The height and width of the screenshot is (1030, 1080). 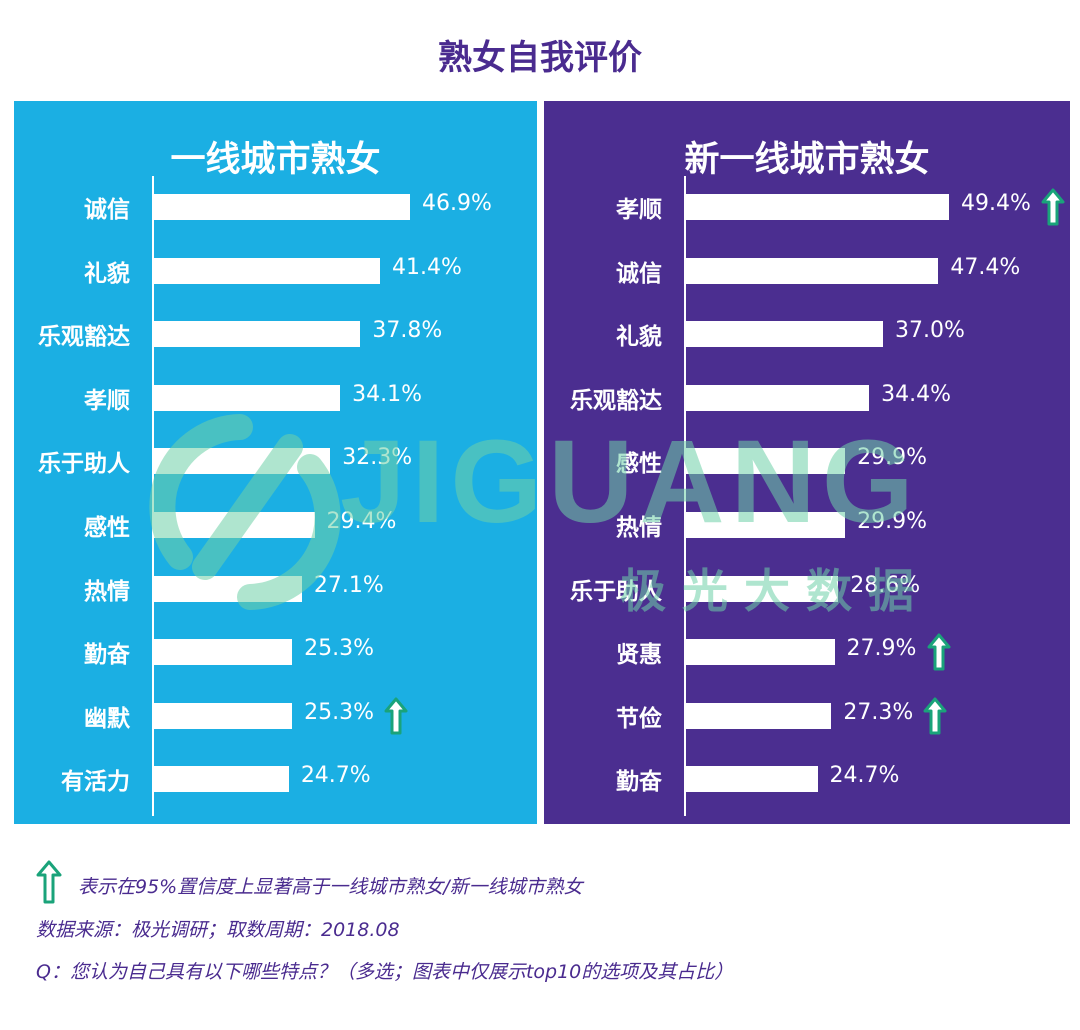 I want to click on right-bar-row: 诚信 47.4%, so click(x=807, y=270).